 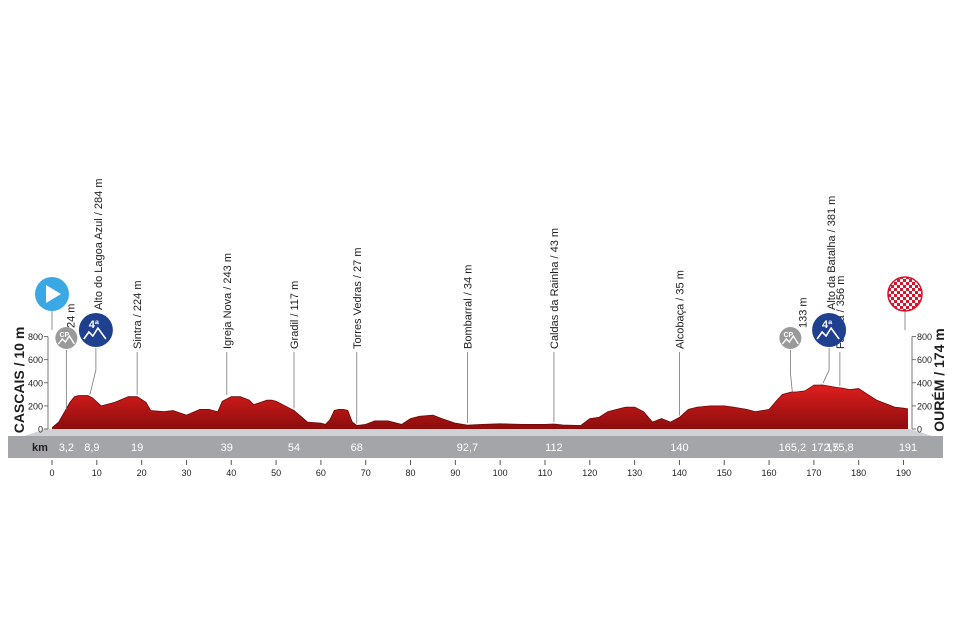 What do you see at coordinates (19, 380) in the screenshot?
I see `start-label: CASCAIS / 10 m` at bounding box center [19, 380].